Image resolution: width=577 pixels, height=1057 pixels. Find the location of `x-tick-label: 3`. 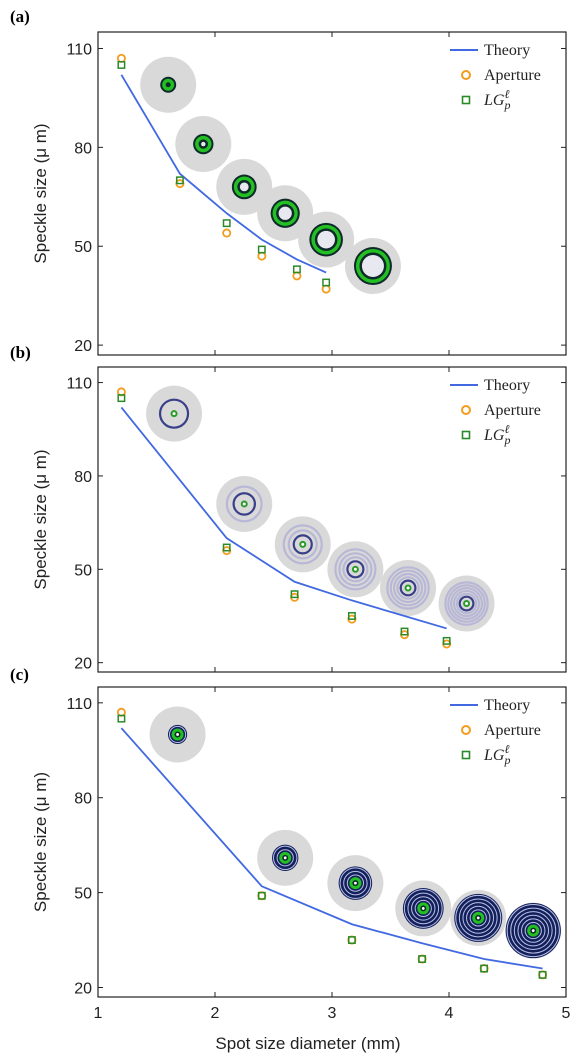

x-tick-label: 3 is located at coordinates (332, 1013).